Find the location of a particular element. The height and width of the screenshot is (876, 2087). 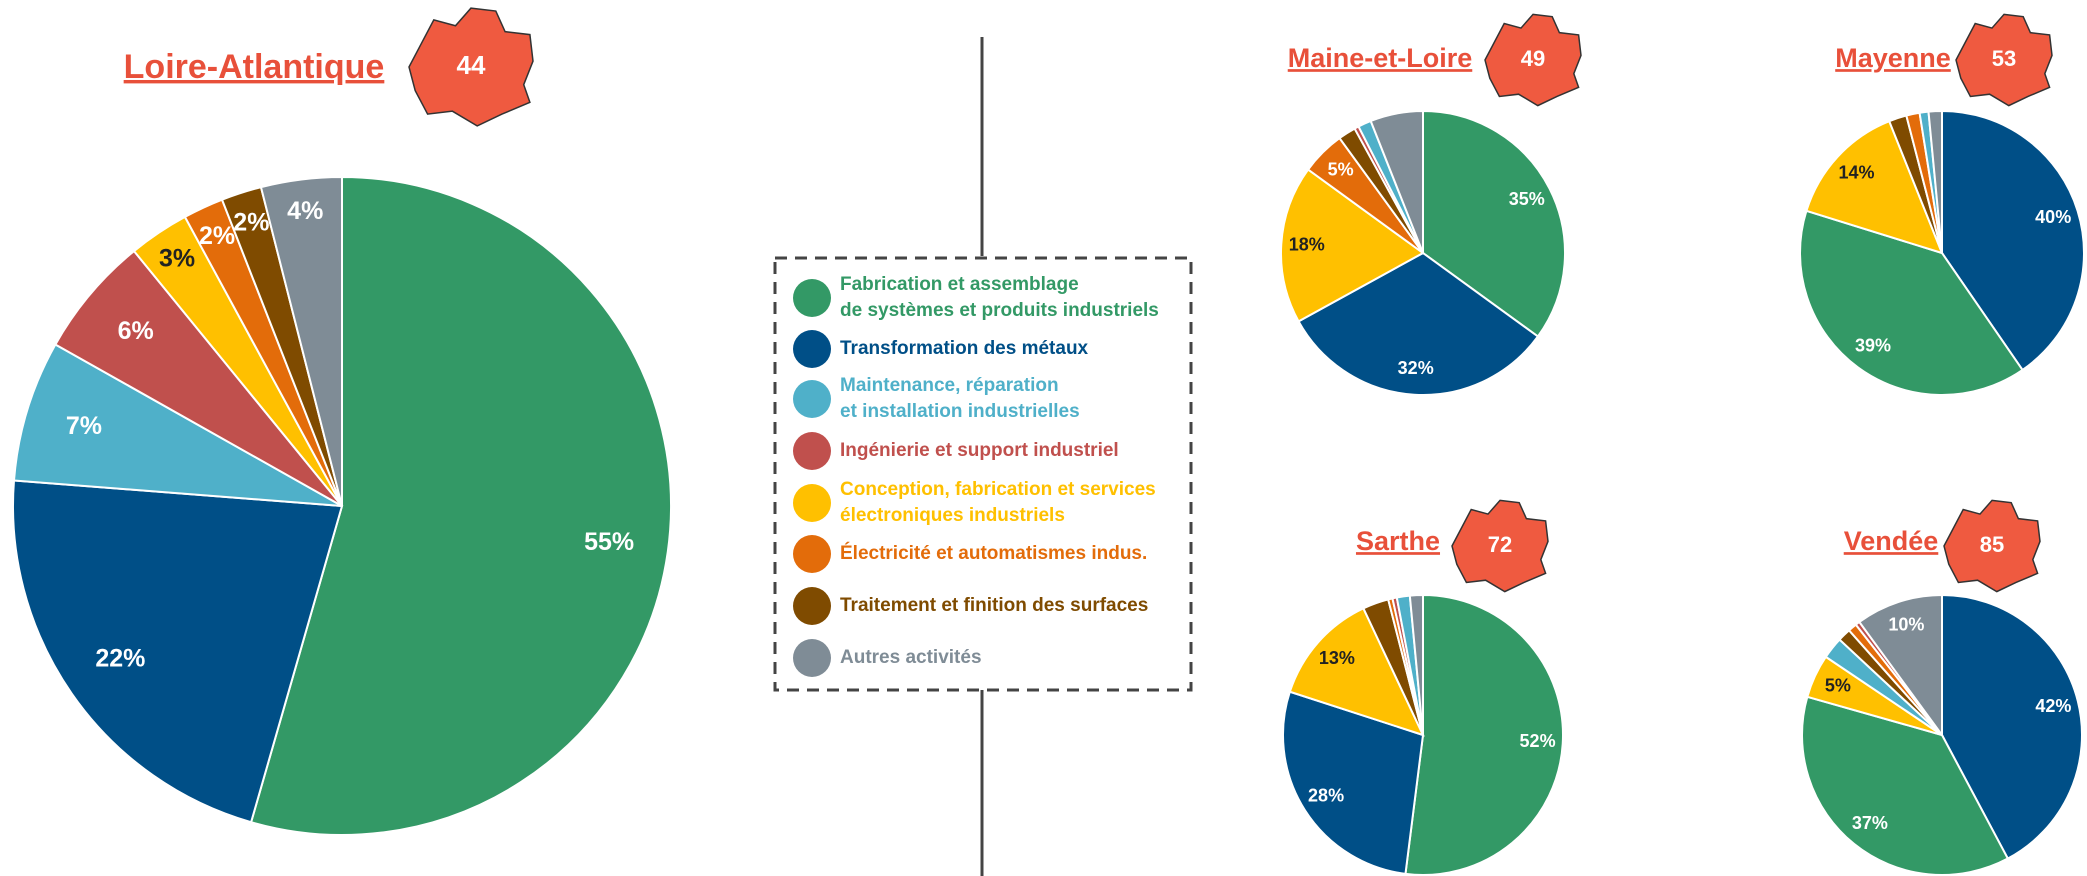

data-label: 18% is located at coordinates (1307, 244).